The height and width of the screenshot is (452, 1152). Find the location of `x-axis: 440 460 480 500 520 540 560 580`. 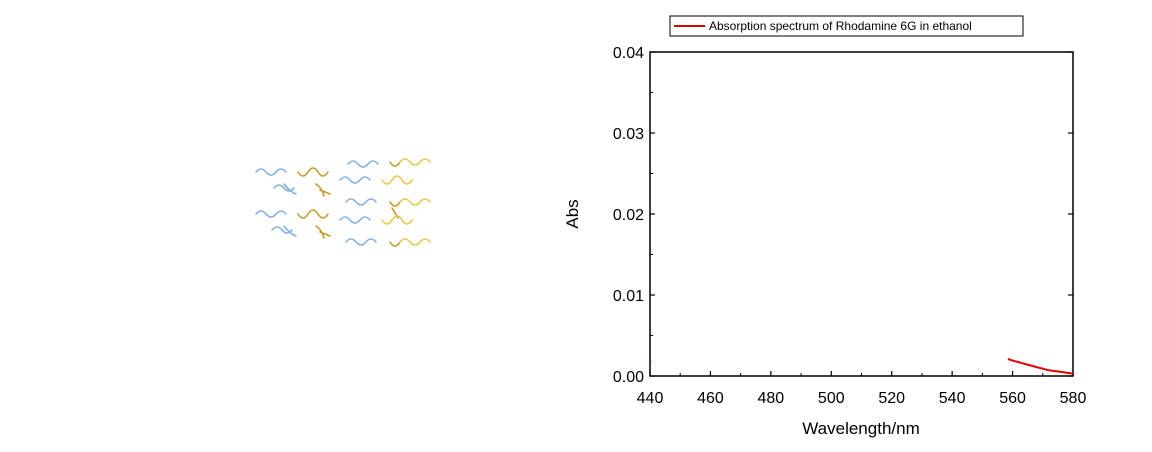

x-axis: 440 460 480 500 520 540 560 580 is located at coordinates (862, 389).